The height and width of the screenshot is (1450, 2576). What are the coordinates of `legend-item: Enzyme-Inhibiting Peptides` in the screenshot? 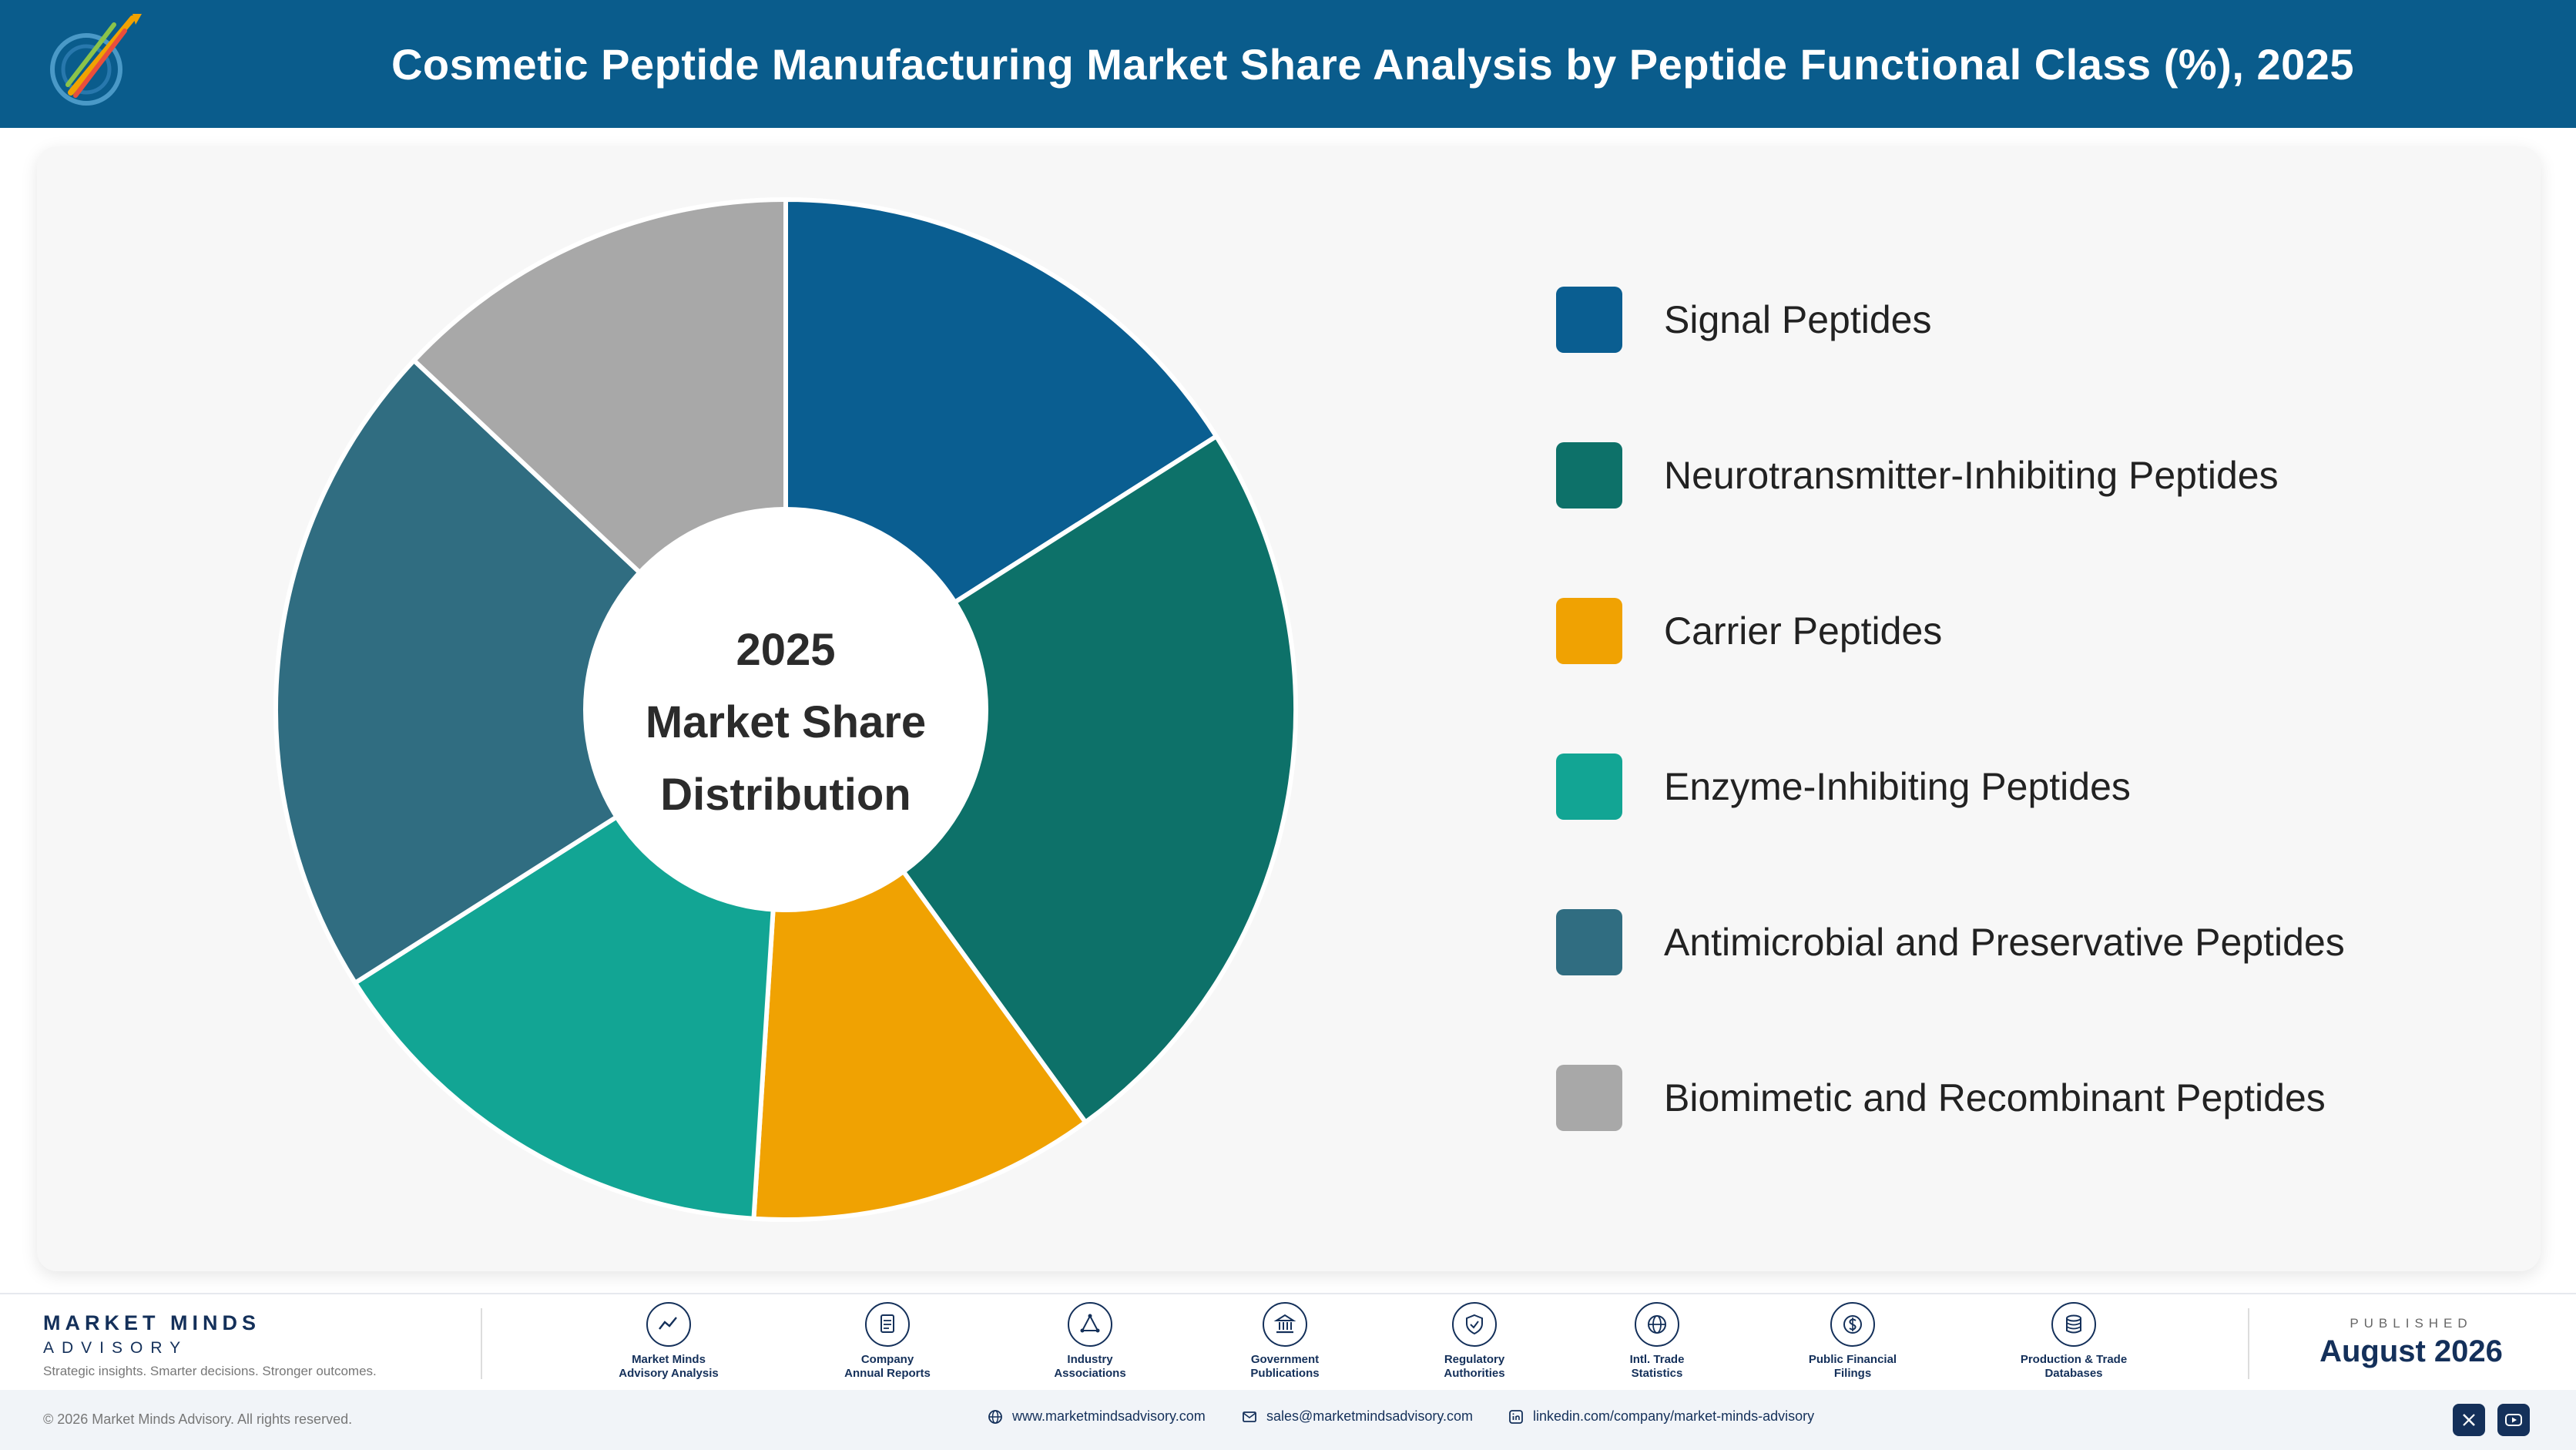 It's located at (2037, 786).